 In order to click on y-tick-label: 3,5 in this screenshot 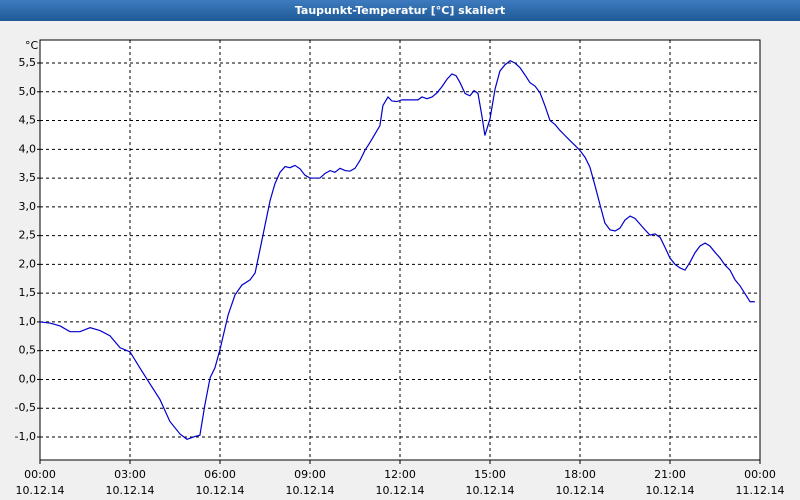, I will do `click(28, 177)`.